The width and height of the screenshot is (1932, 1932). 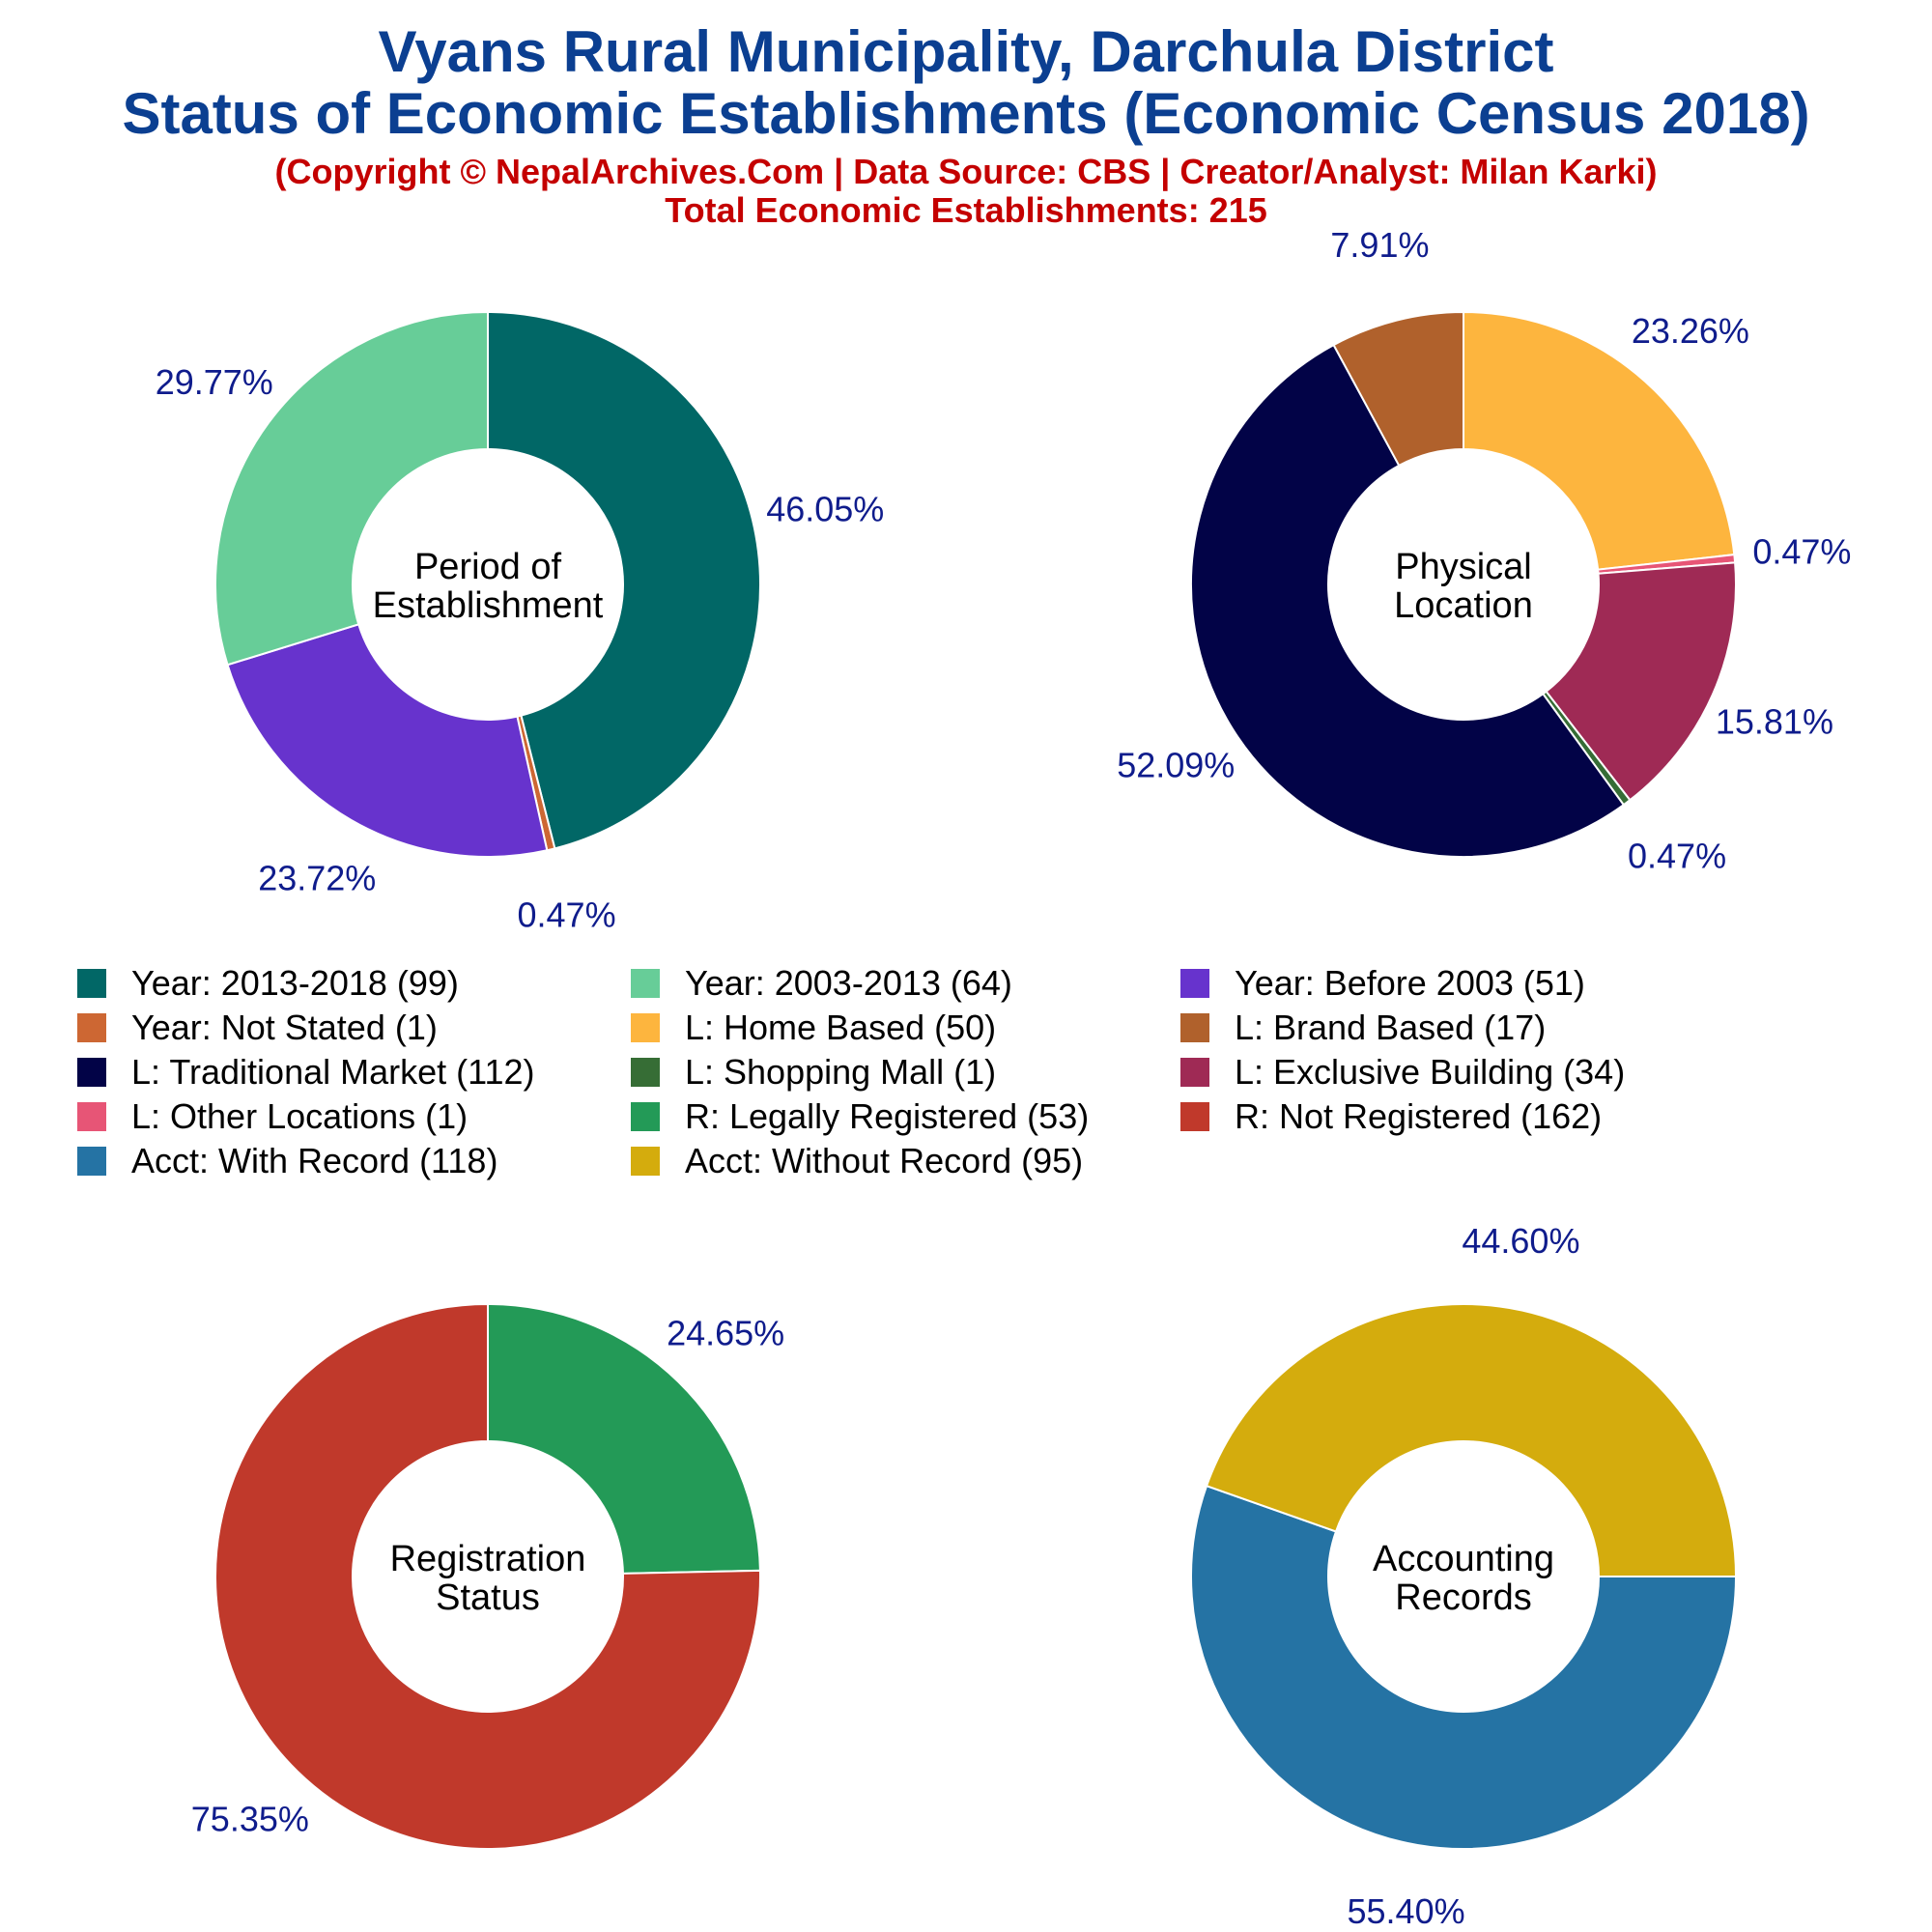 I want to click on slice-percent-label: 44.60%, so click(x=1520, y=1241).